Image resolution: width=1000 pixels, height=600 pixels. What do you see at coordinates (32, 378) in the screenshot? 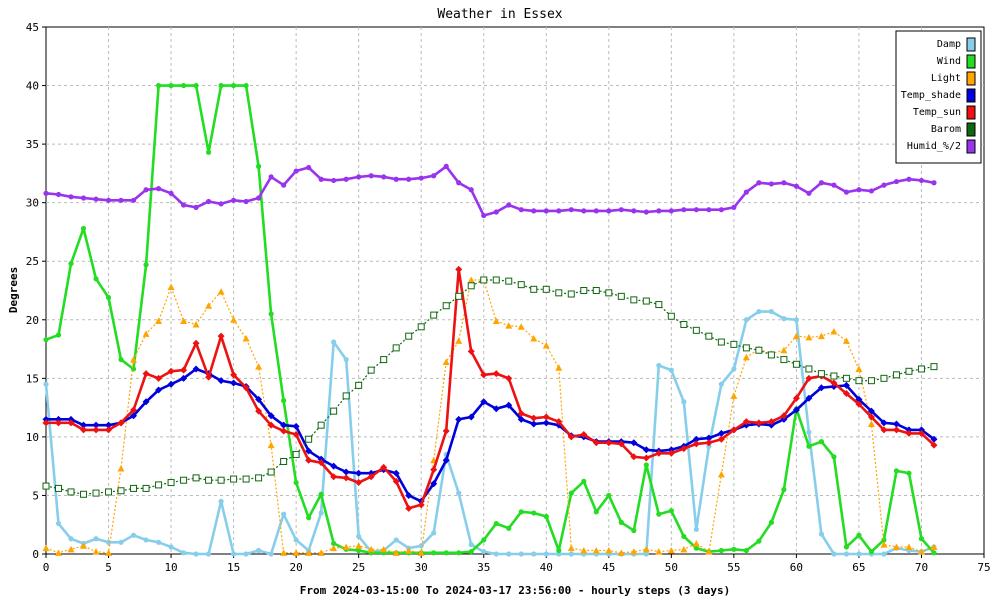
I see `y-tick-label: 15` at bounding box center [32, 378].